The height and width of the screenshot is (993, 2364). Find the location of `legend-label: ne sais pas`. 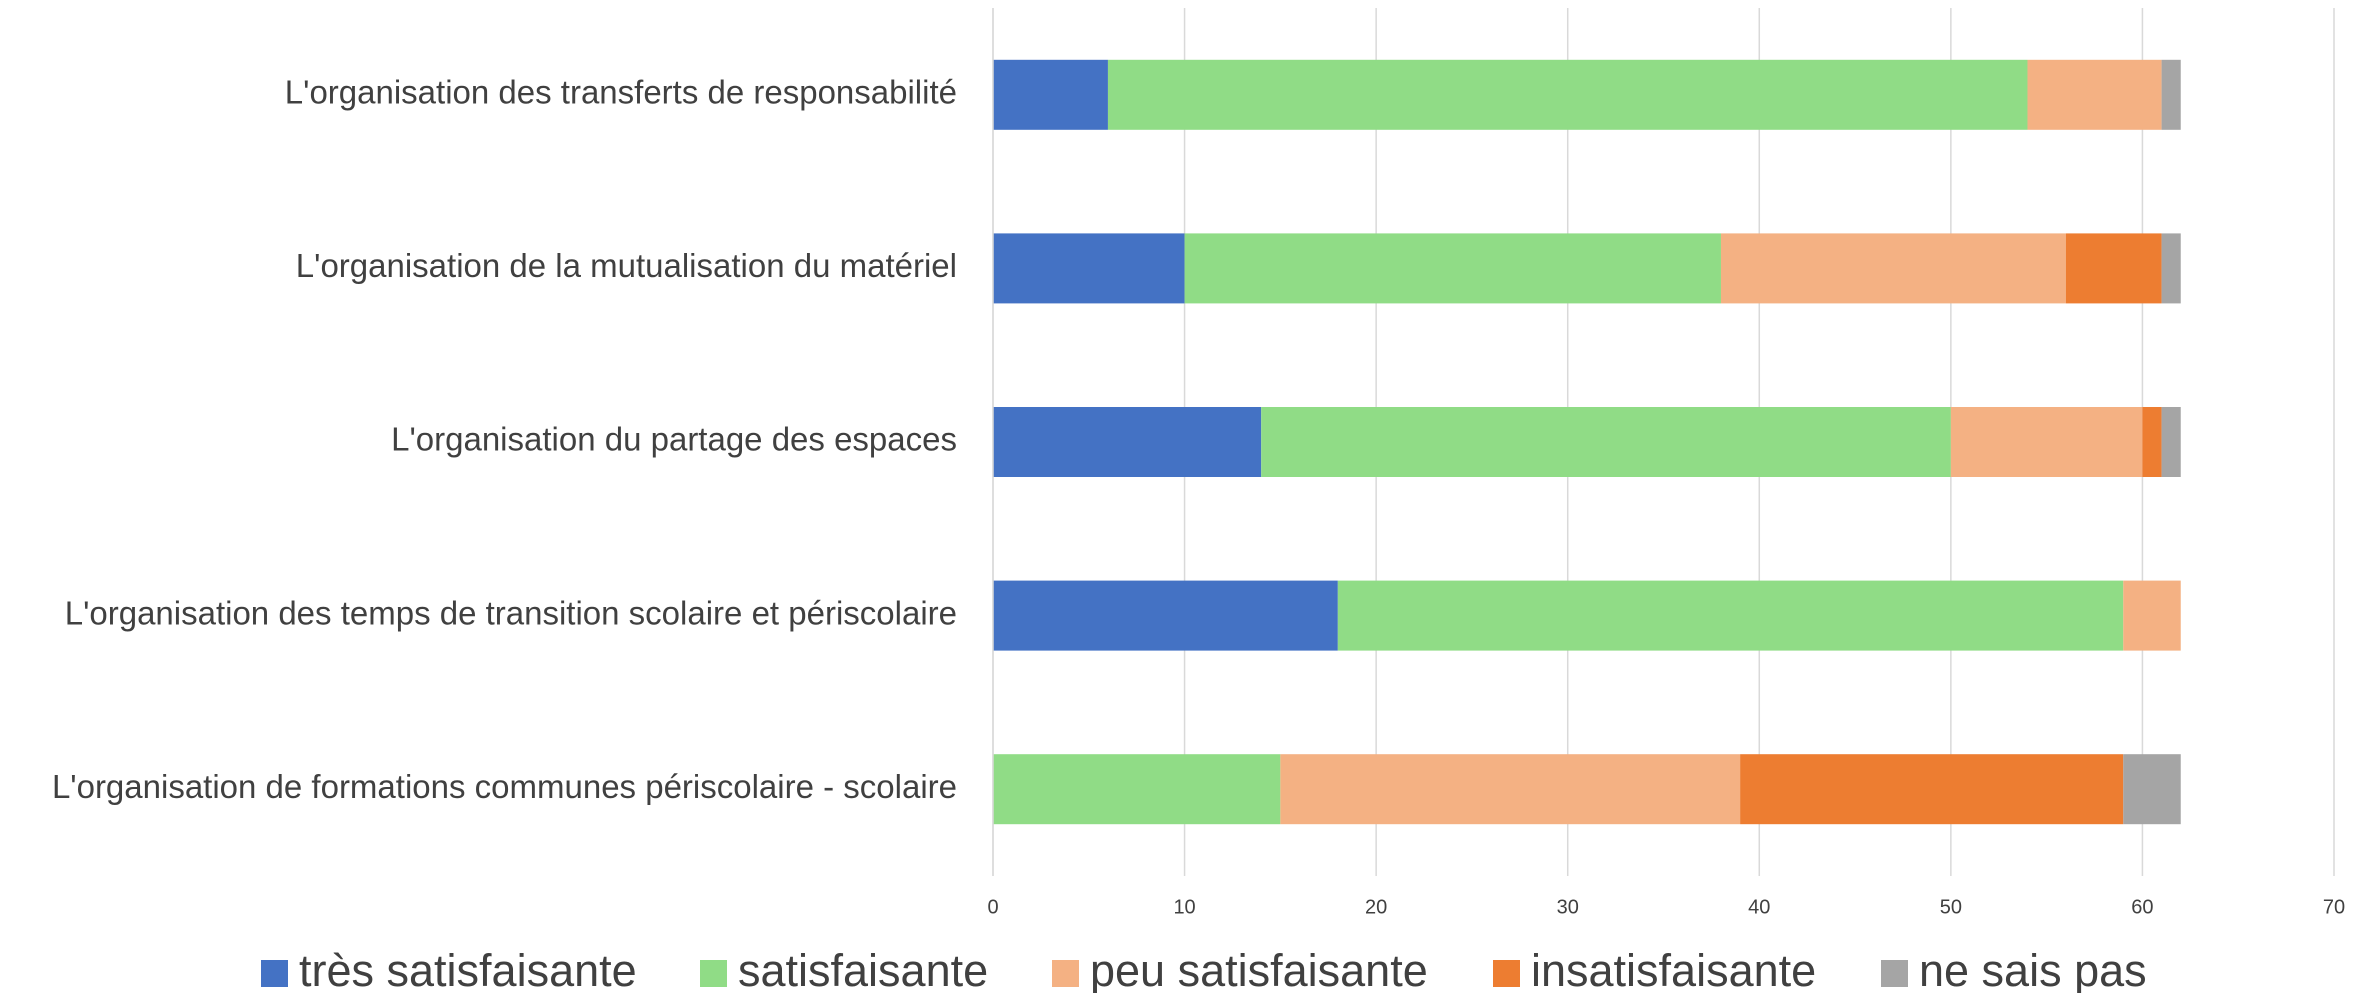

legend-label: ne sais pas is located at coordinates (2033, 969).